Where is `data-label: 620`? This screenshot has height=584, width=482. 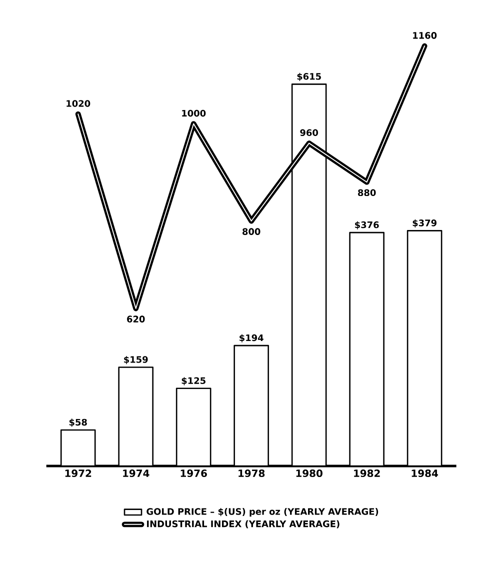
data-label: 620 is located at coordinates (135, 319).